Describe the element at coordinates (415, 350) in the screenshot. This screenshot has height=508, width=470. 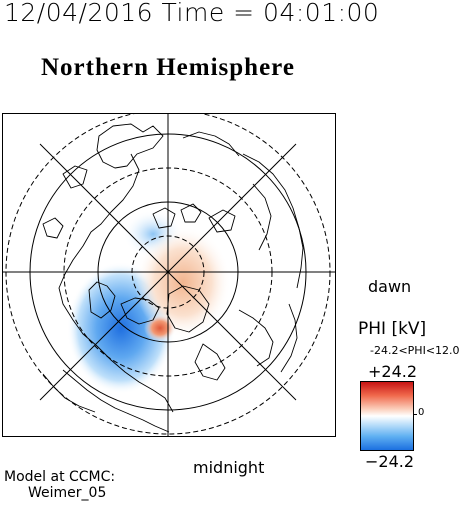
I see `colorbar-range: -24.2<PHI<12.0` at that location.